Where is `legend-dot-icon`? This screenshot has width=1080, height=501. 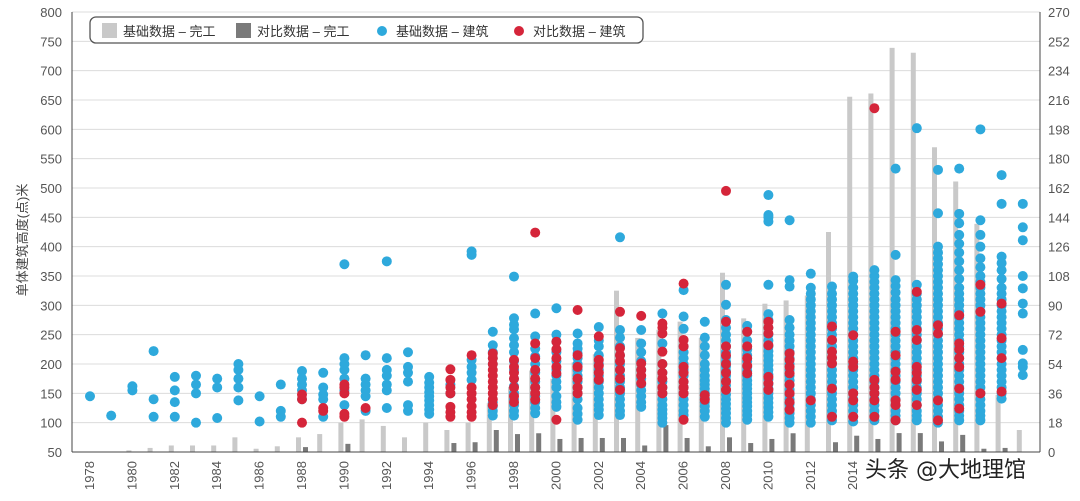 legend-dot-icon is located at coordinates (382, 31).